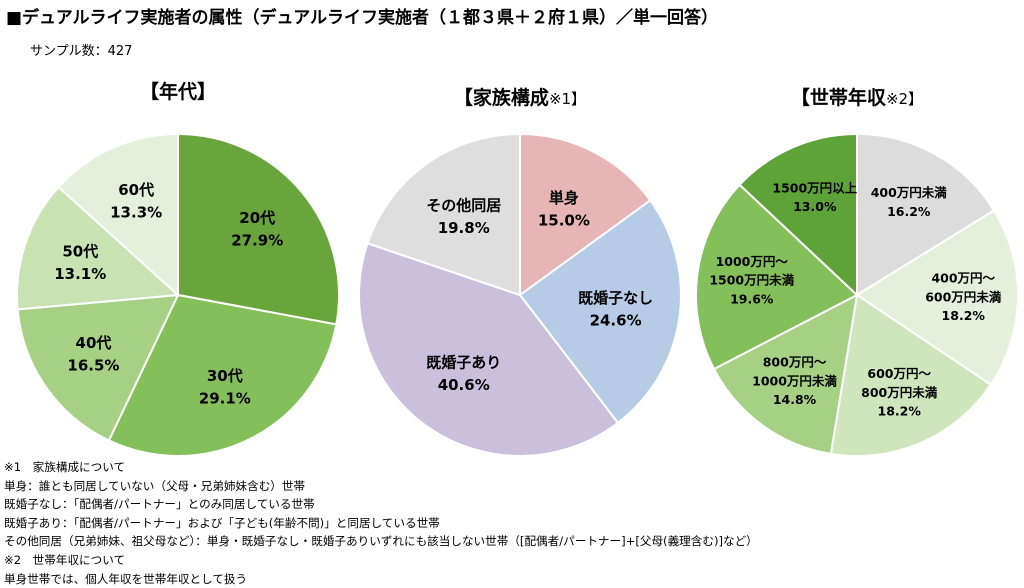 Image resolution: width=1024 pixels, height=588 pixels. What do you see at coordinates (838, 98) in the screenshot?
I see `chart-title-income-text: 【世帯年収` at bounding box center [838, 98].